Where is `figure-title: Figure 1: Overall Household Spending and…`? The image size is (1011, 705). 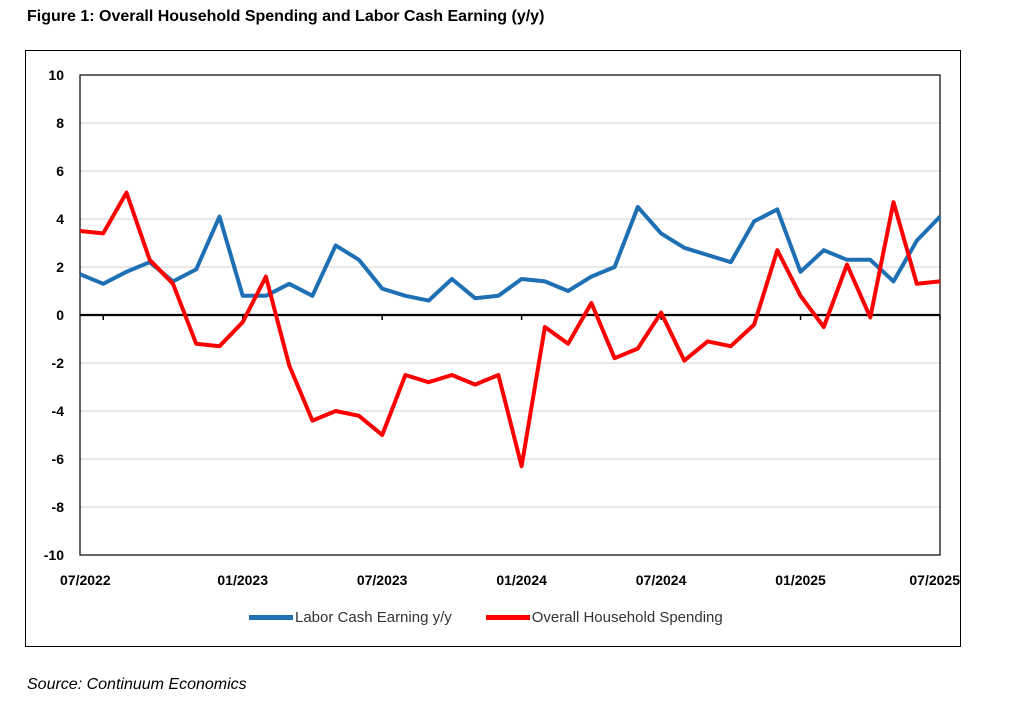
figure-title: Figure 1: Overall Household Spending and… is located at coordinates (286, 16).